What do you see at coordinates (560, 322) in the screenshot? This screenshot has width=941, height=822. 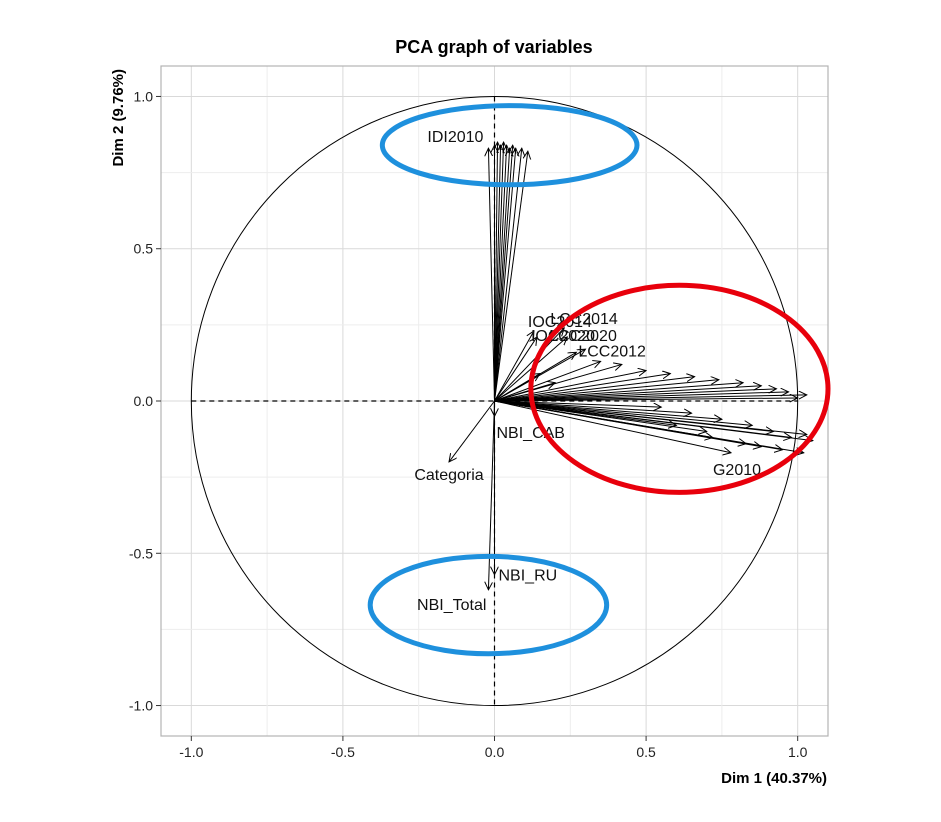 I see `variable-label-ioc2014: IOC2014` at bounding box center [560, 322].